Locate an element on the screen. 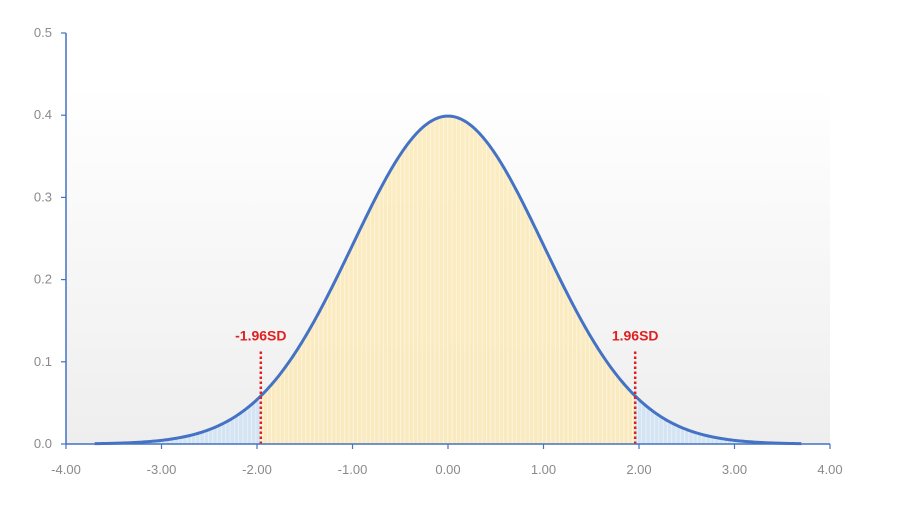  annotations: -1.96SD 1.96SD is located at coordinates (447, 385).